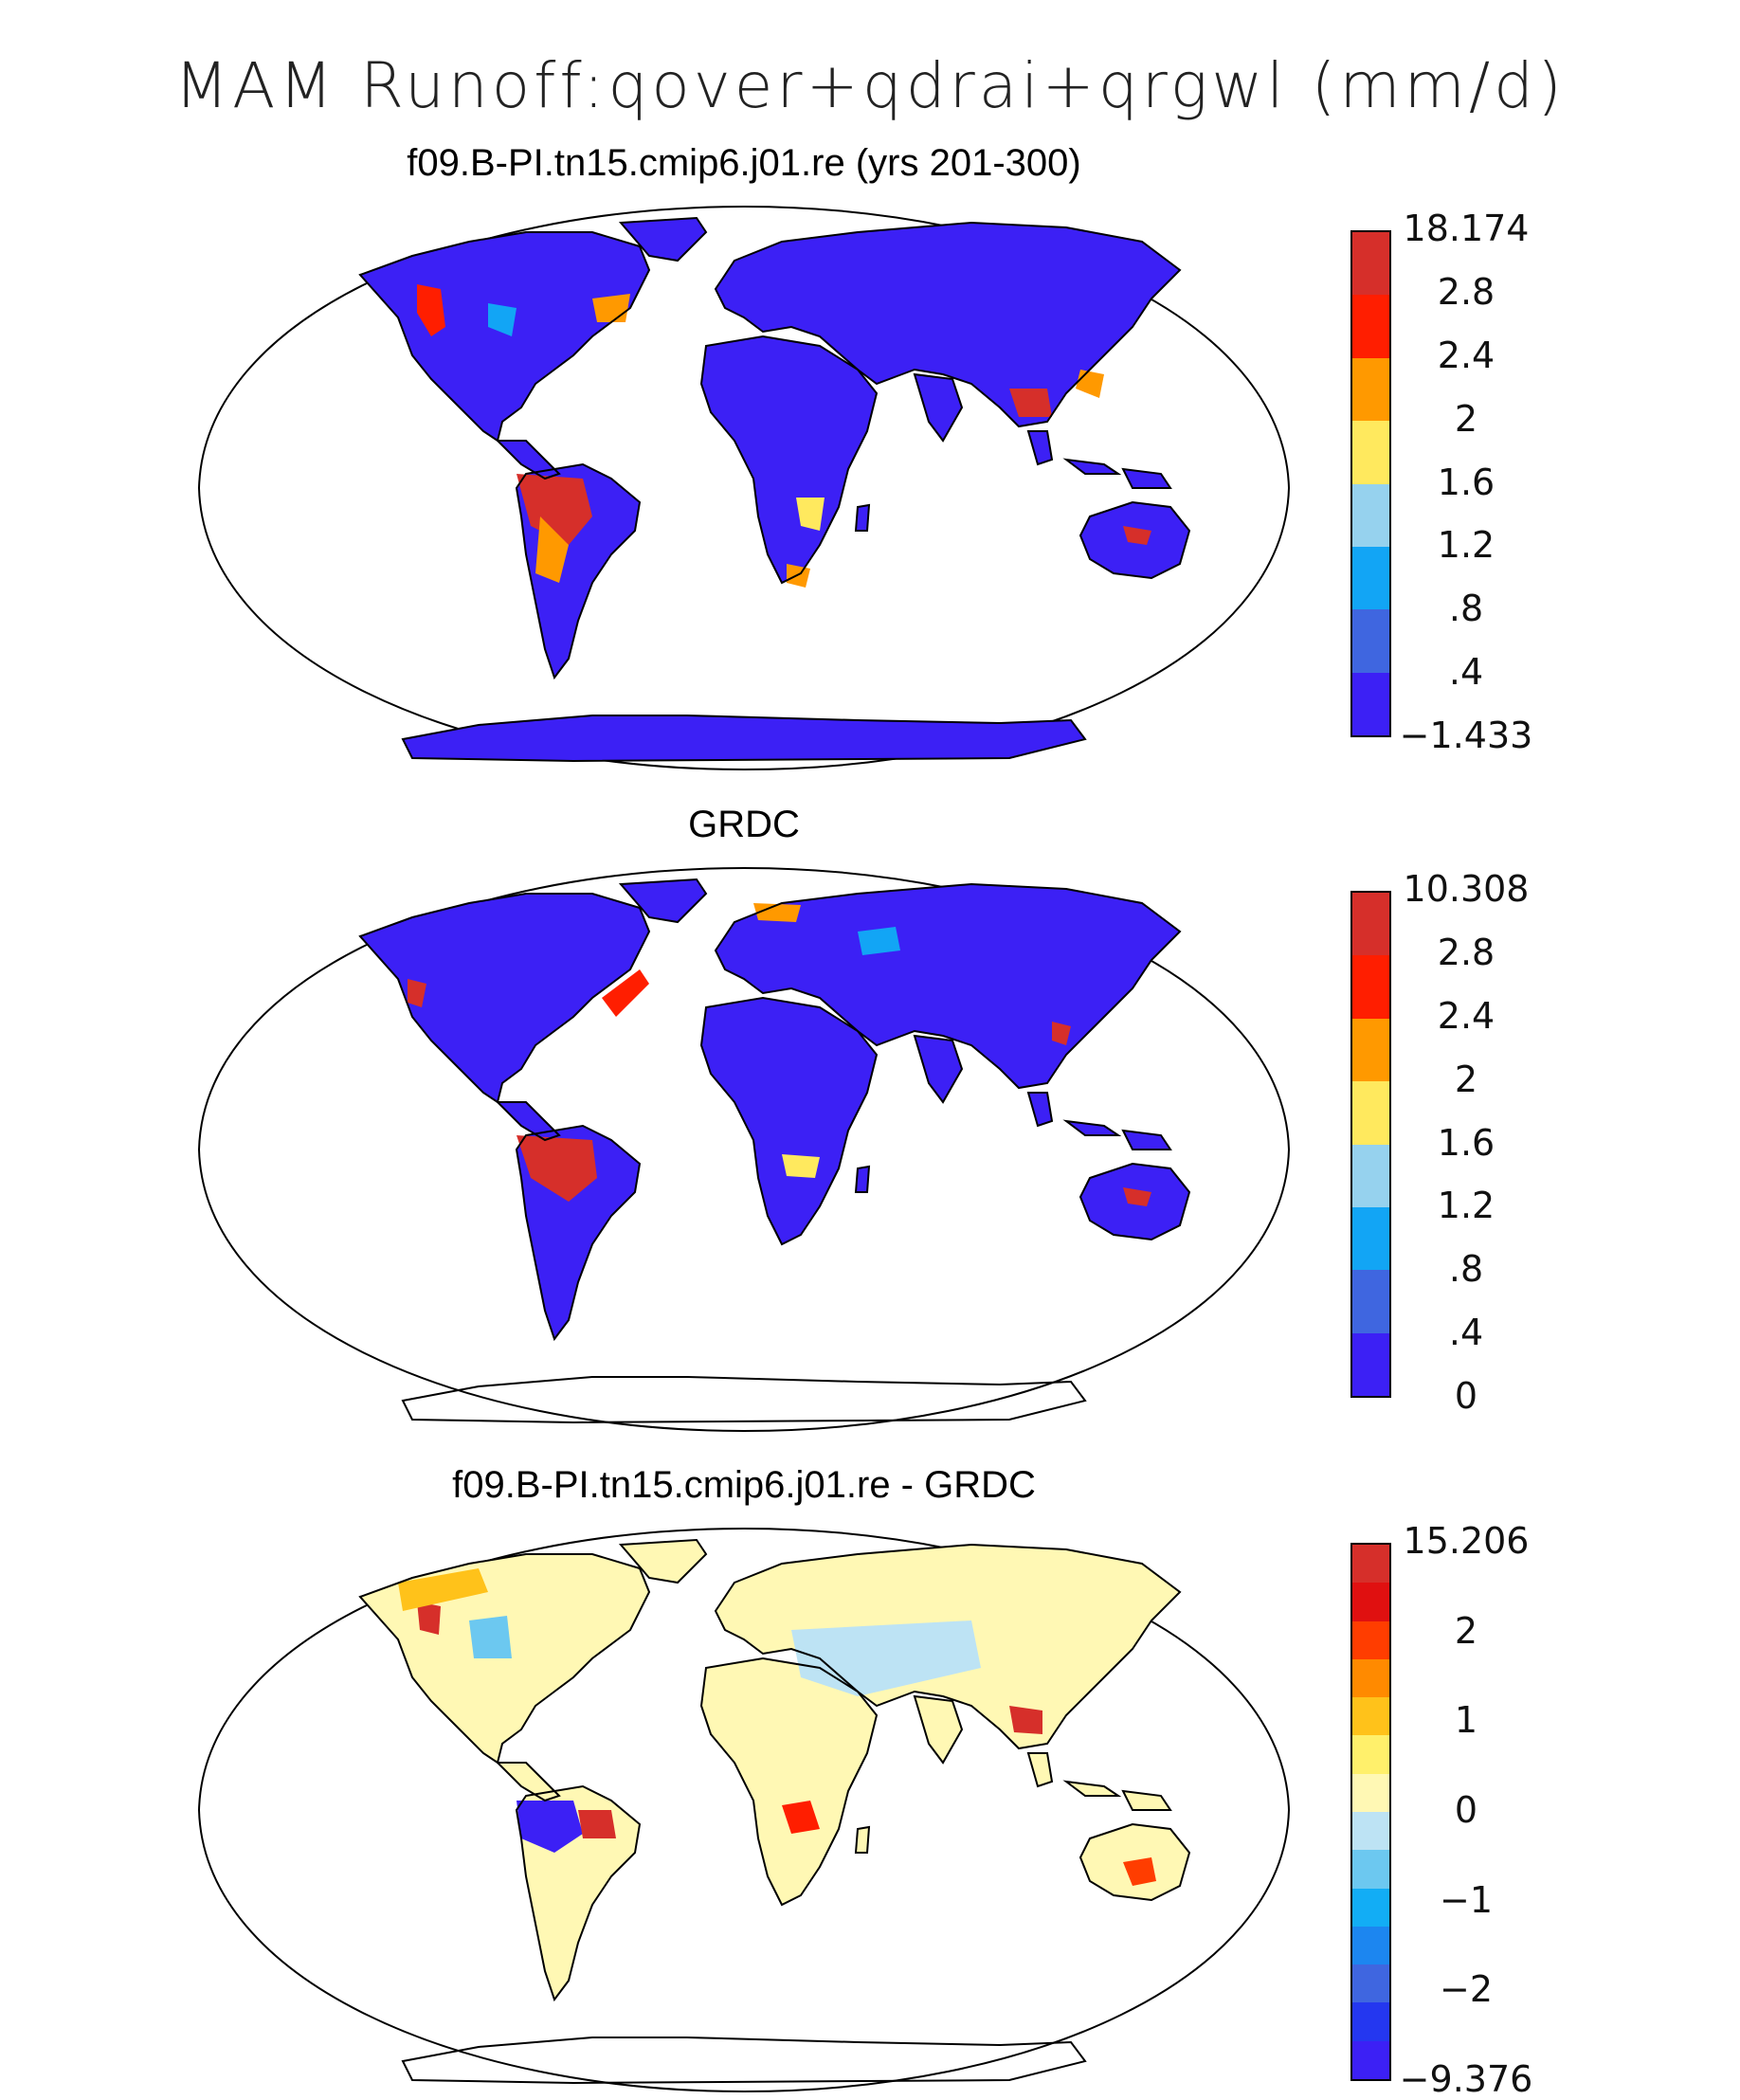 The image size is (1740, 2100). Describe the element at coordinates (1466, 2079) in the screenshot. I see `colorbar-label: −9.376` at that location.